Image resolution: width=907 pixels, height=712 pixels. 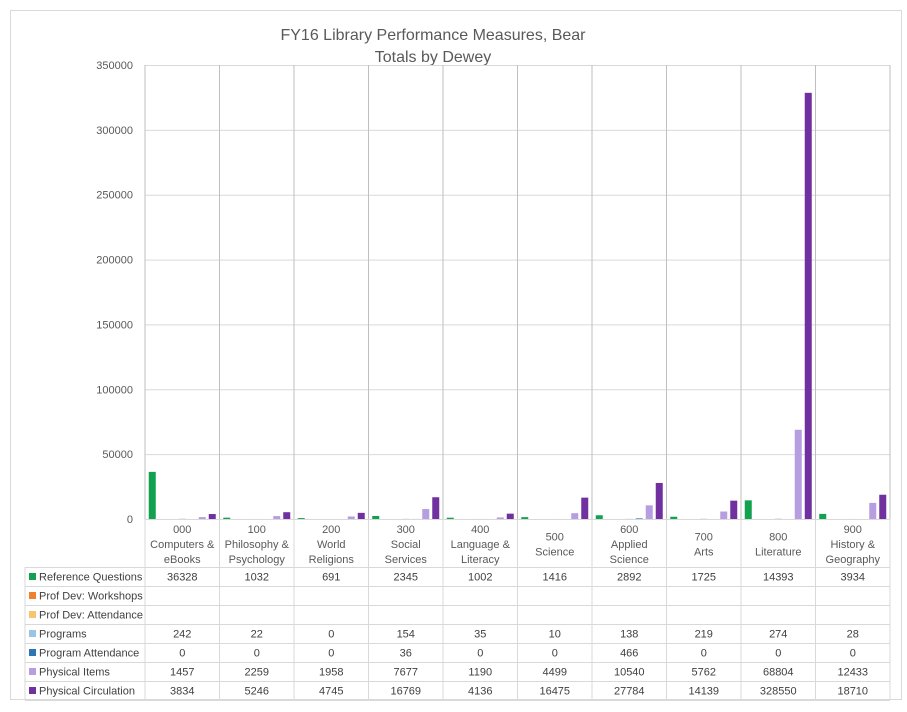 I want to click on x-tick-label-line: World, so click(x=331, y=545).